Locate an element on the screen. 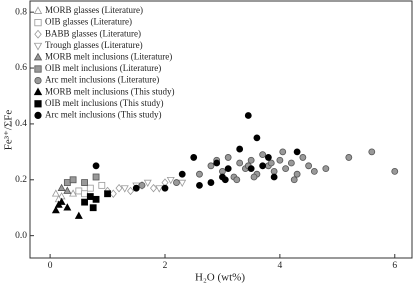 The height and width of the screenshot is (287, 418). legend-label: Arc melt inclusions (This study) is located at coordinates (103, 114).